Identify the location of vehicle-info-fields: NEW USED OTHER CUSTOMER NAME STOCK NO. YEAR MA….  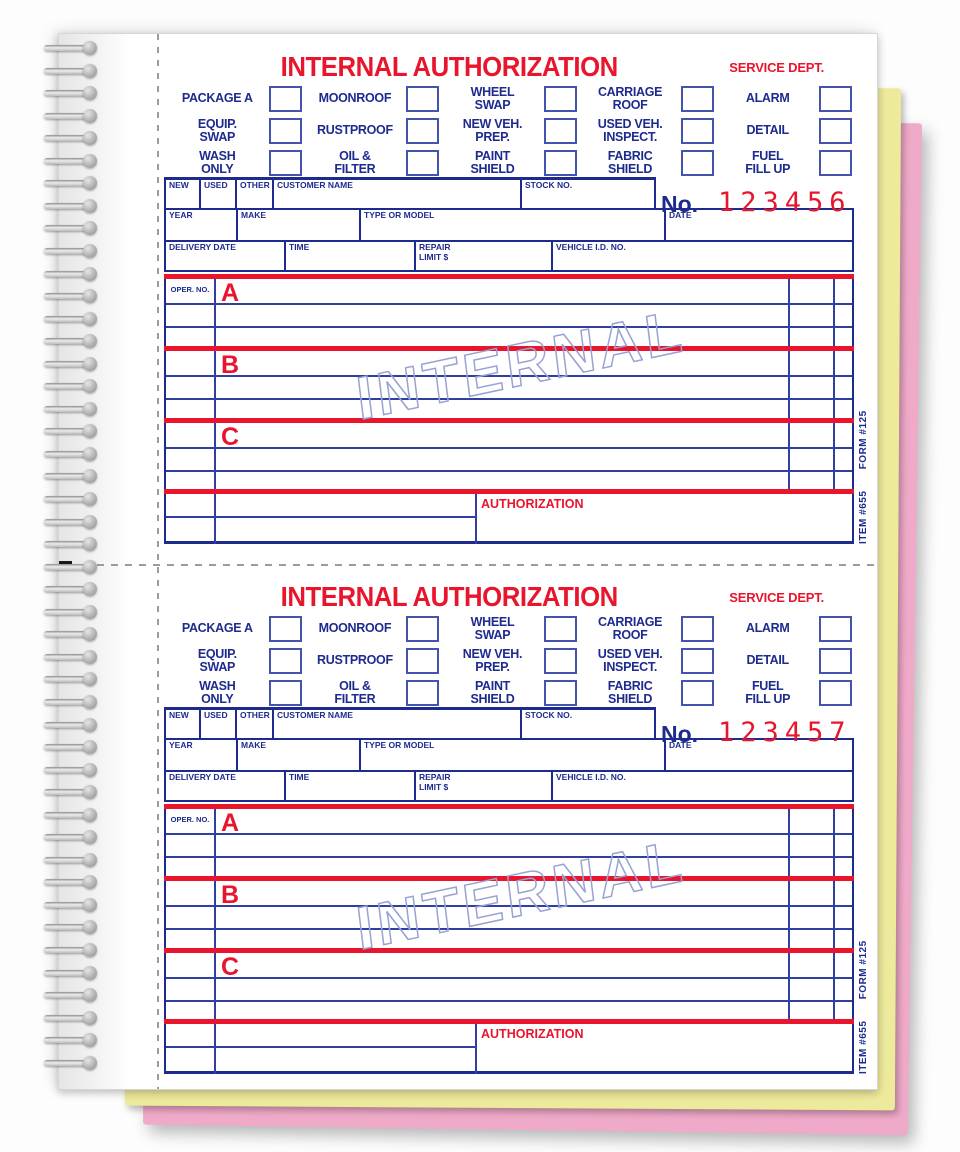
(509, 754).